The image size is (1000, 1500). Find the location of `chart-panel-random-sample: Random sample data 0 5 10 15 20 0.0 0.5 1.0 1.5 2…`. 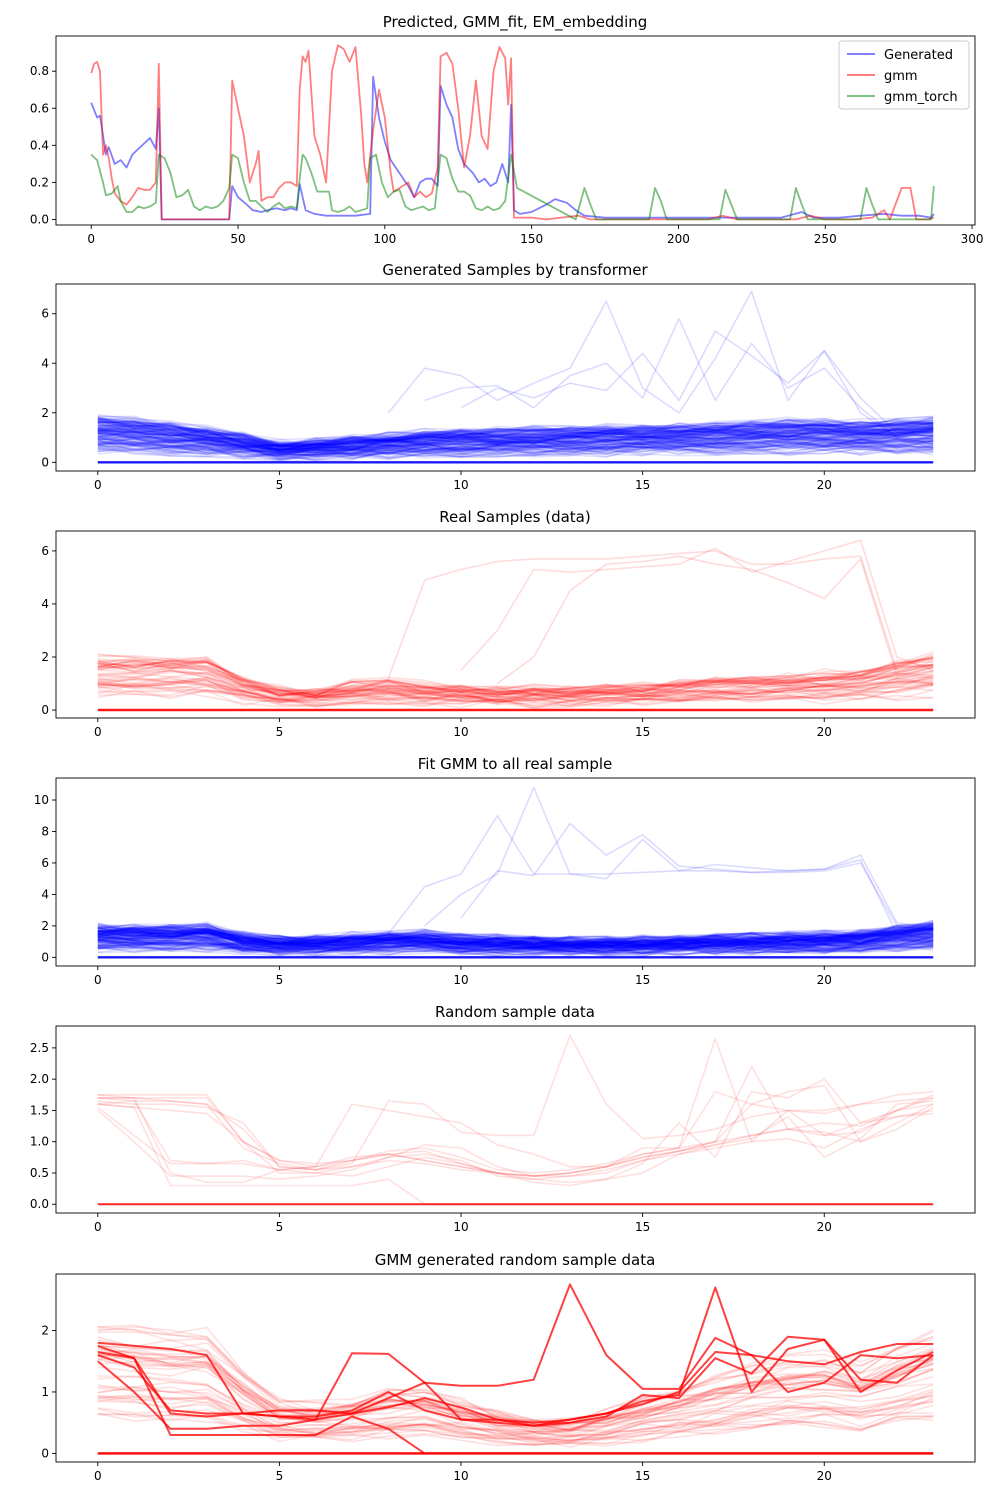

chart-panel-random-sample: Random sample data 0 5 10 15 20 0.0 0.5 1.0 1.5 2… is located at coordinates (503, 1118).